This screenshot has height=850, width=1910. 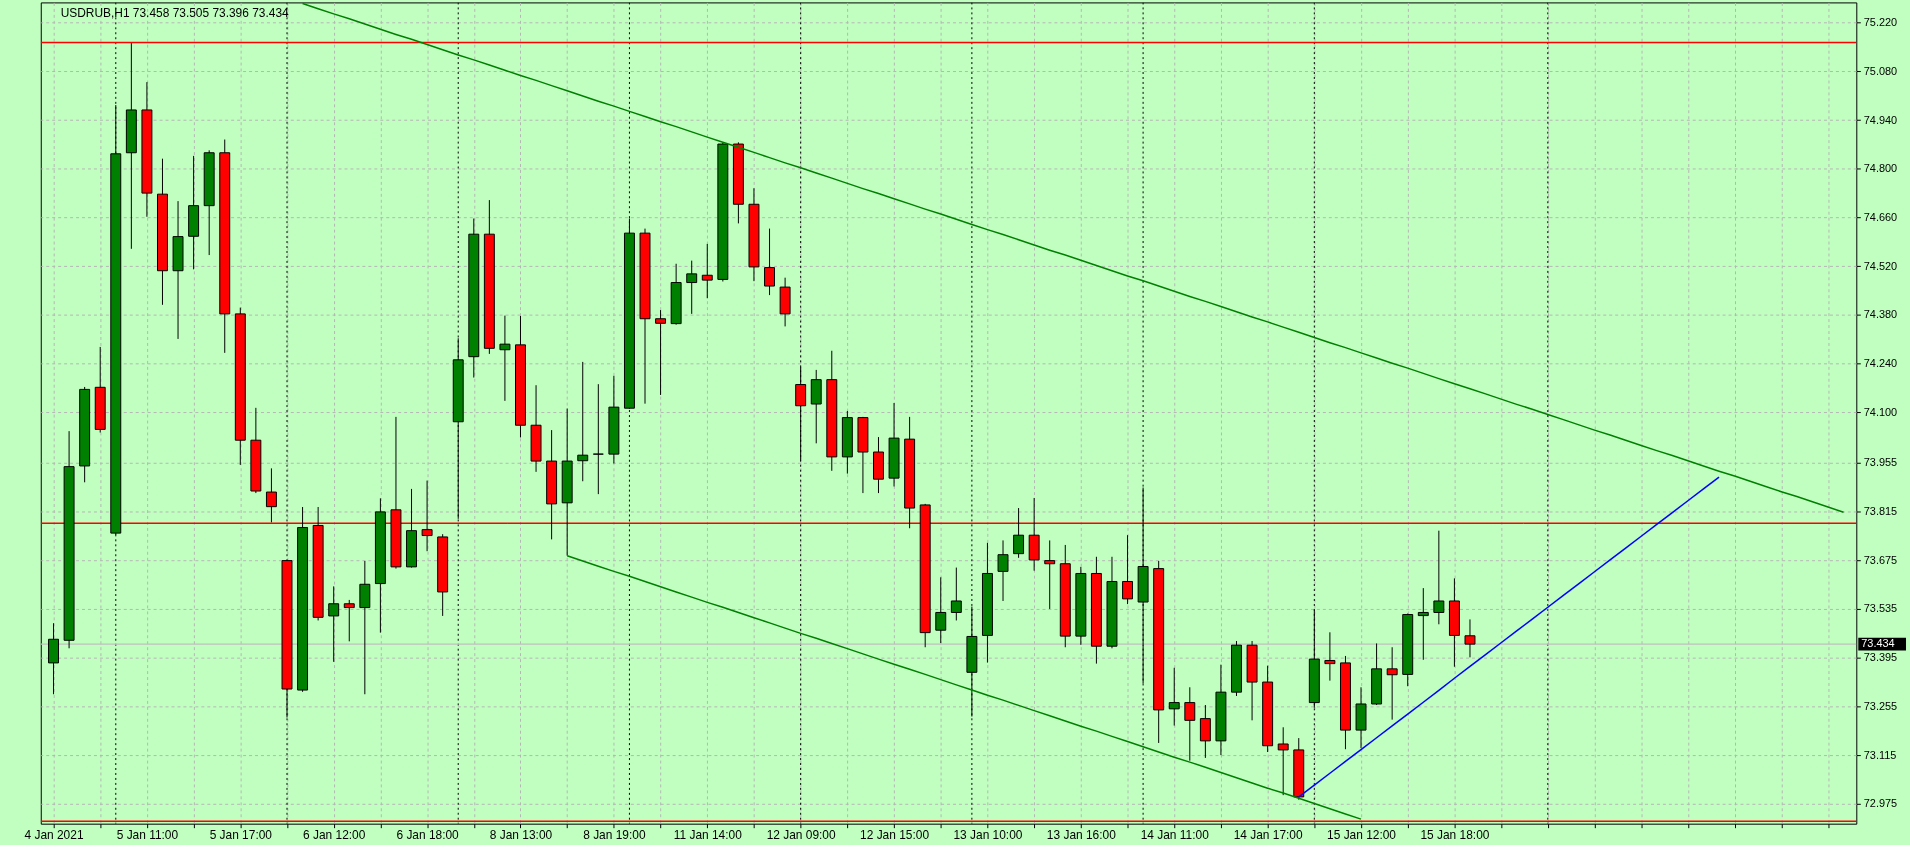 I want to click on x-tick-label: 12 Jan 09:00, so click(x=801, y=835).